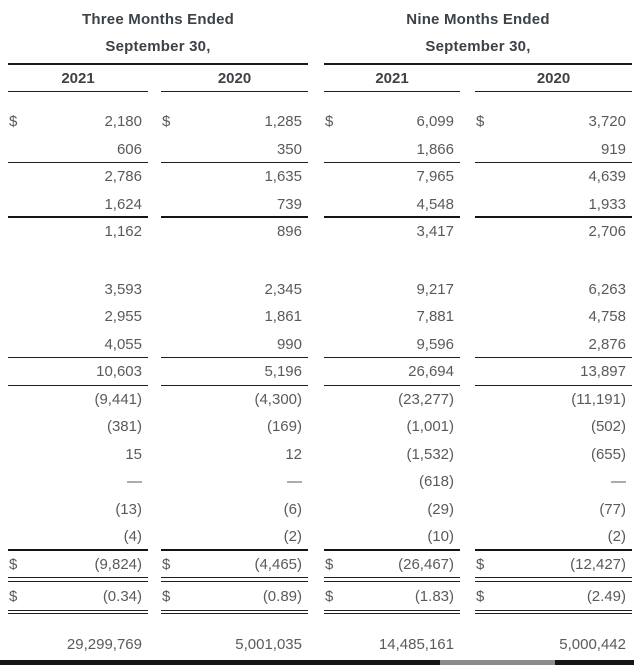  Describe the element at coordinates (598, 399) in the screenshot. I see `cell-value: (11,191)` at that location.